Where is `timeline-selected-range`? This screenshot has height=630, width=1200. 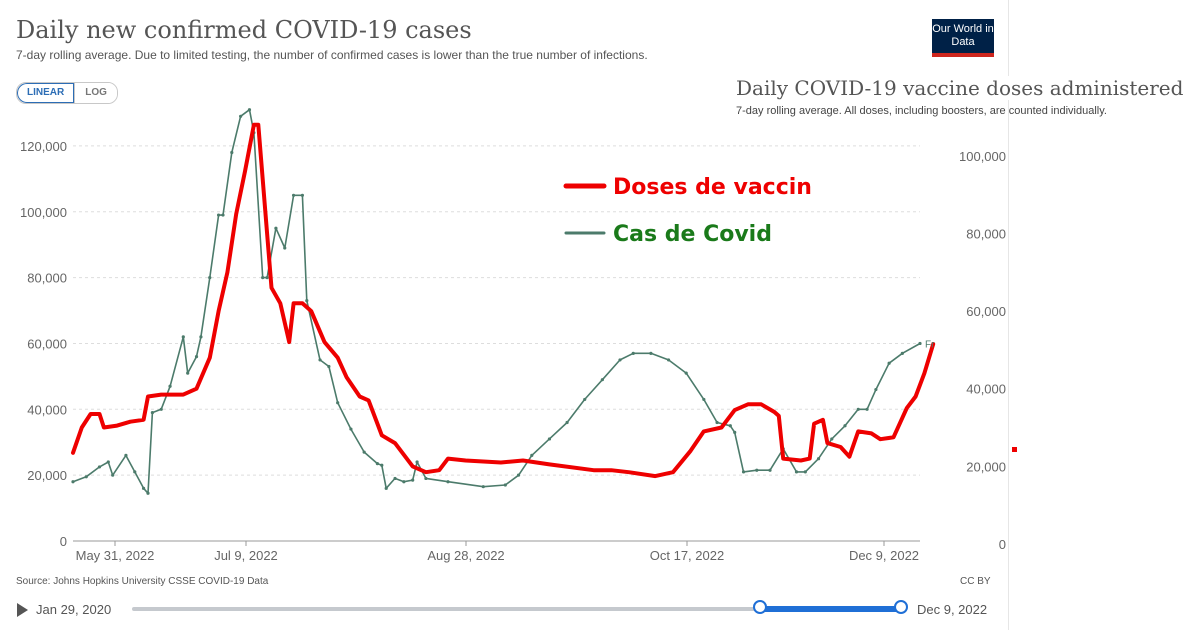
timeline-selected-range is located at coordinates (830, 609).